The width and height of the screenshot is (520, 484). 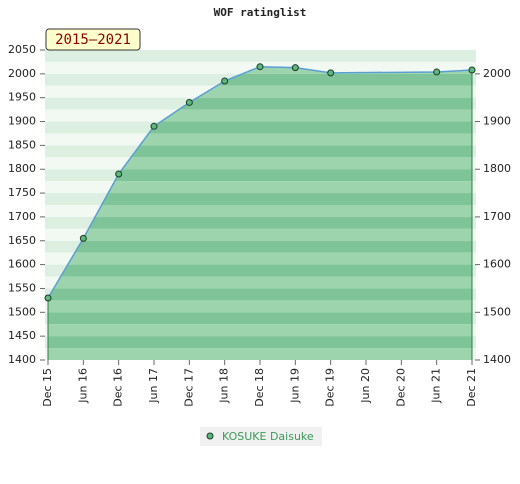 I want to click on y2-tick-label: 1400, so click(x=497, y=359).